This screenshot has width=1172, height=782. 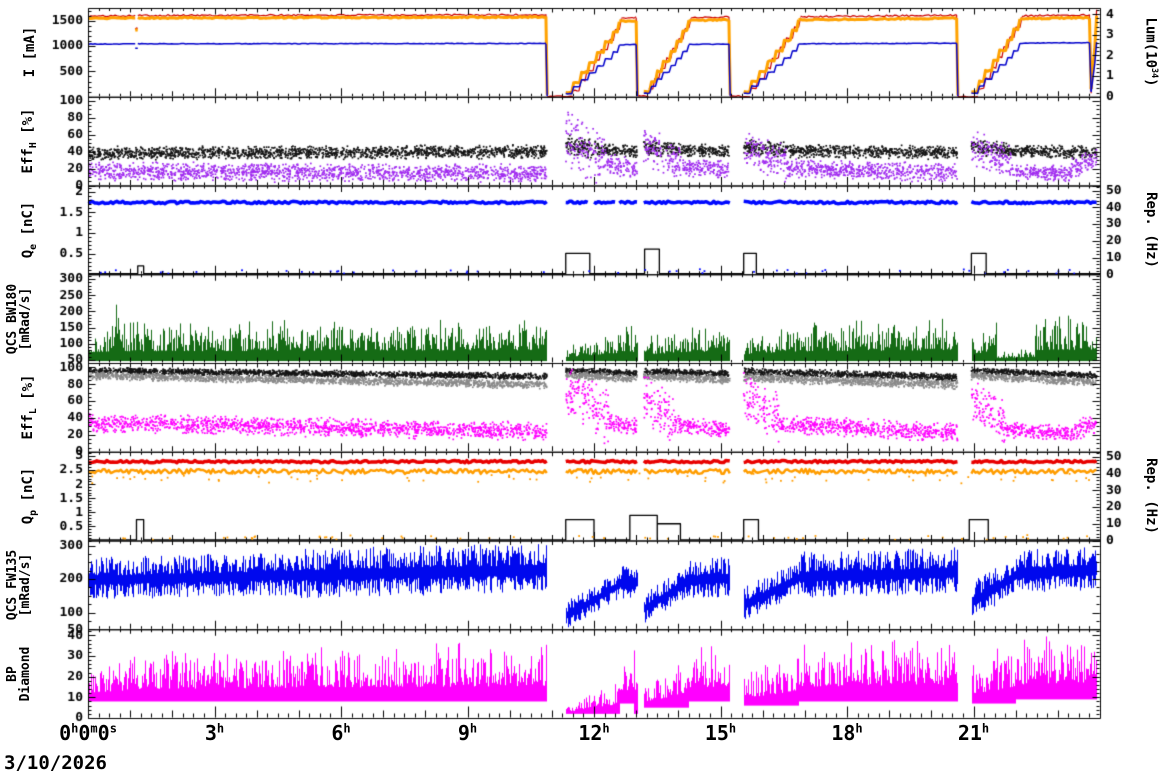 What do you see at coordinates (55, 763) in the screenshot?
I see `date-label: 3/10/2026` at bounding box center [55, 763].